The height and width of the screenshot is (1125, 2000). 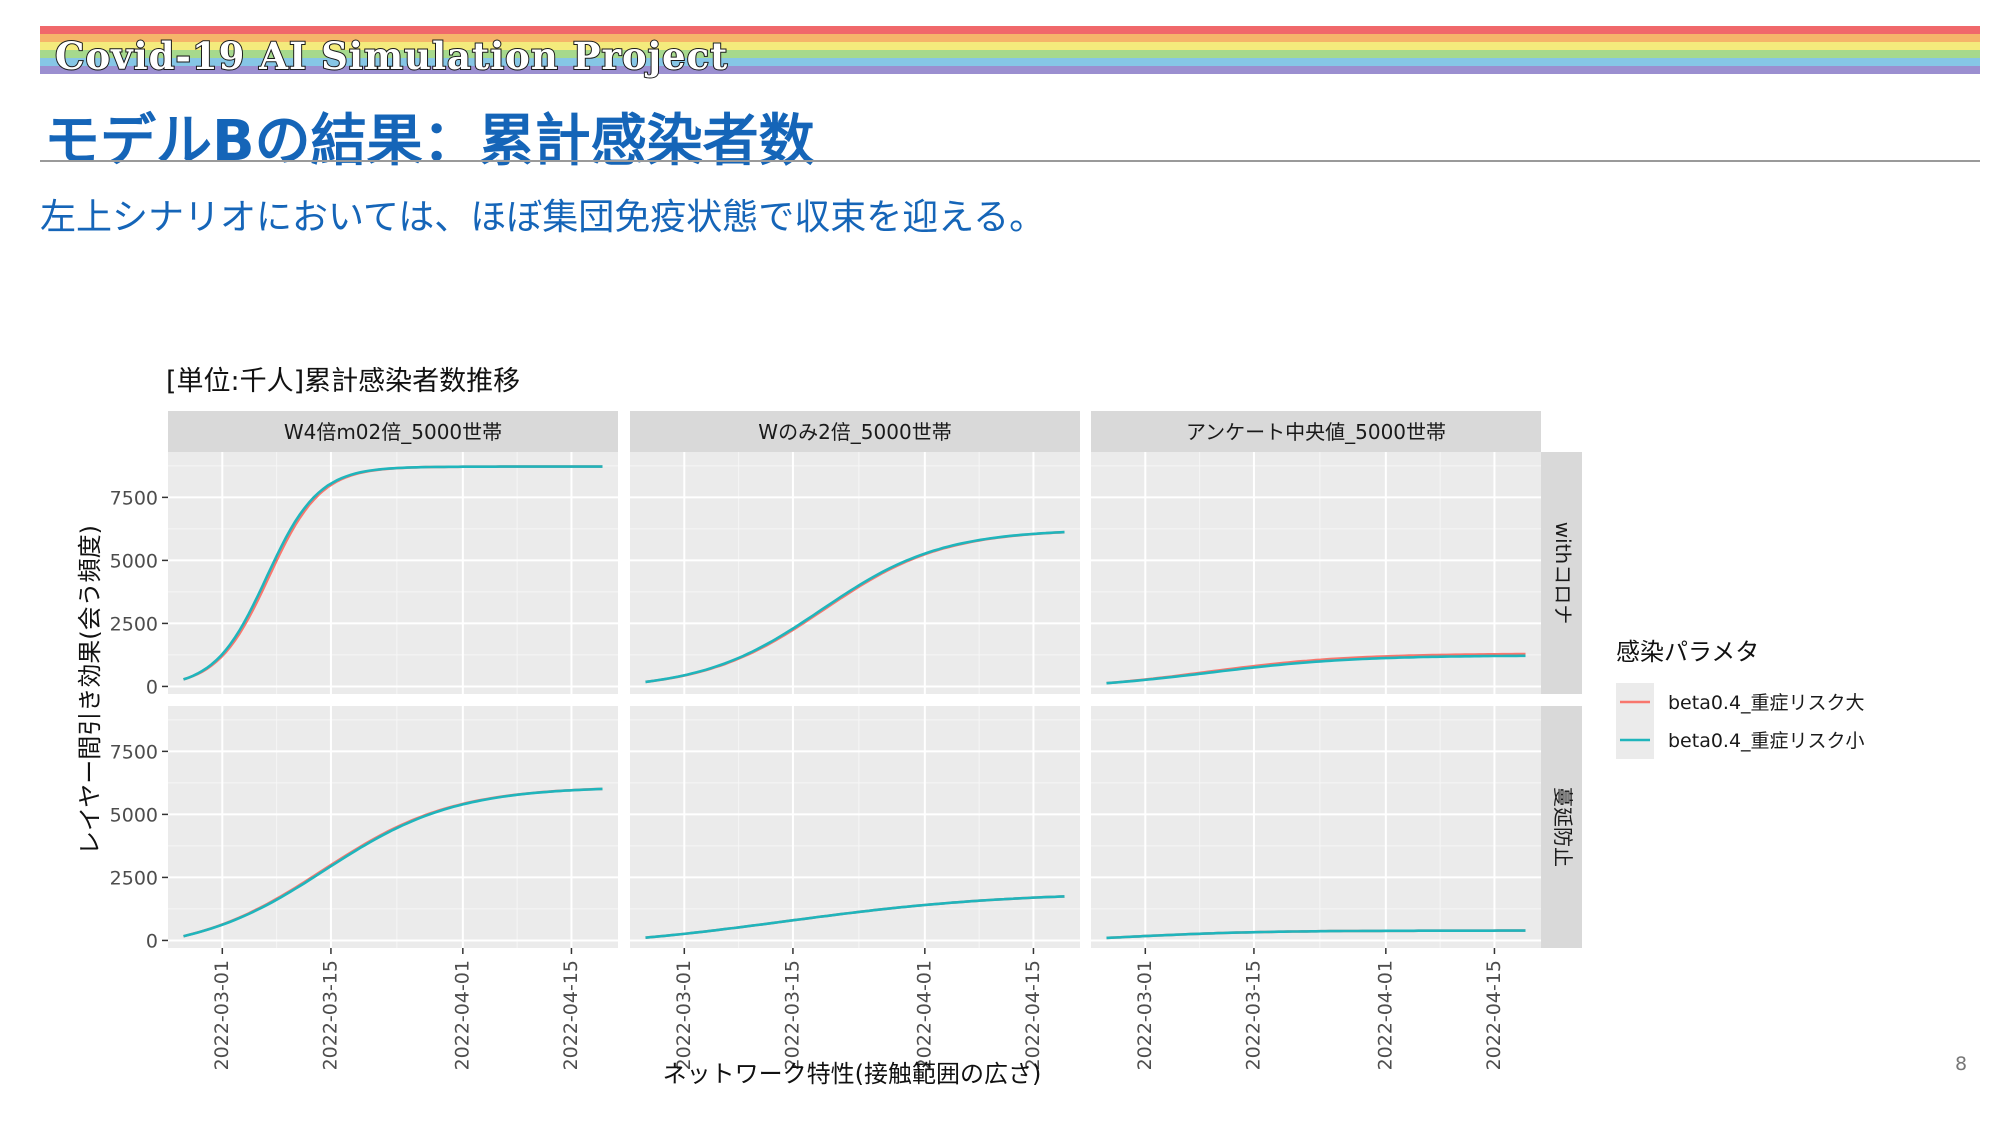 I want to click on legend-entry-label: beta0.4_重症リスク小, so click(x=1766, y=741).